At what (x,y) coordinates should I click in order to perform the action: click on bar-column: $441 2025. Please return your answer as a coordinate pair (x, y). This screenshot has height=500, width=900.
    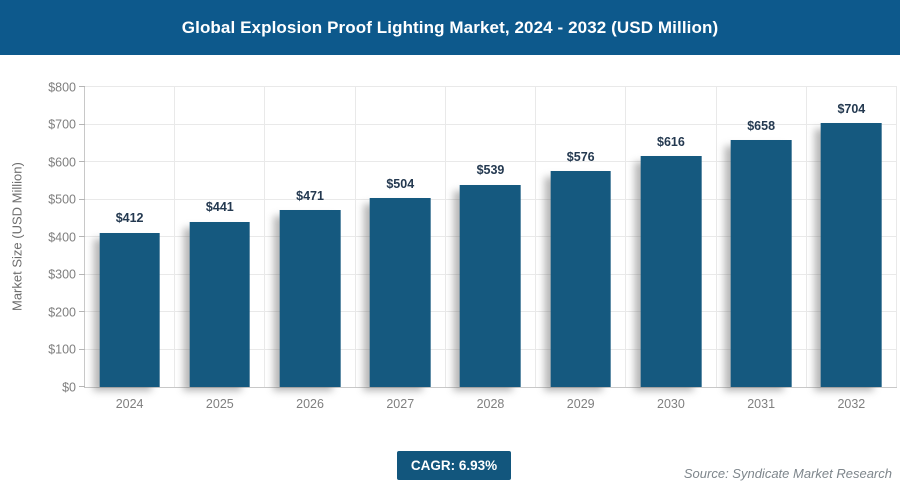
    Looking at the image, I should click on (220, 249).